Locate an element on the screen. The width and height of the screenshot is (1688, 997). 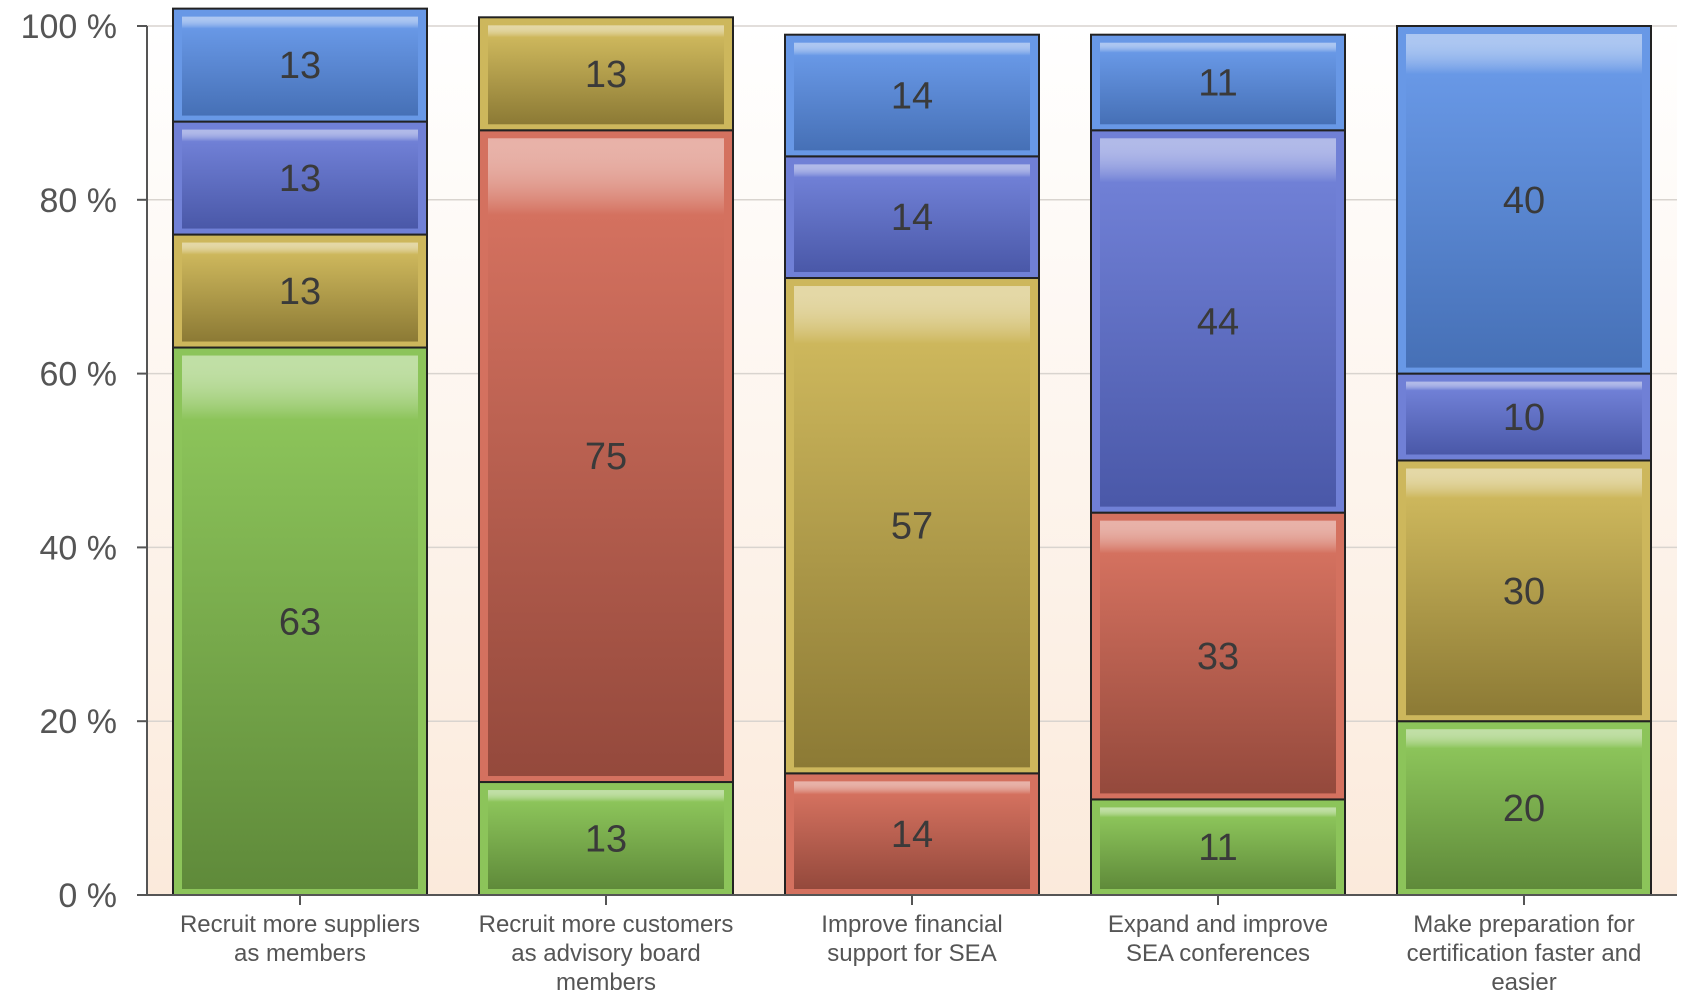
data-label: 44 is located at coordinates (1218, 322).